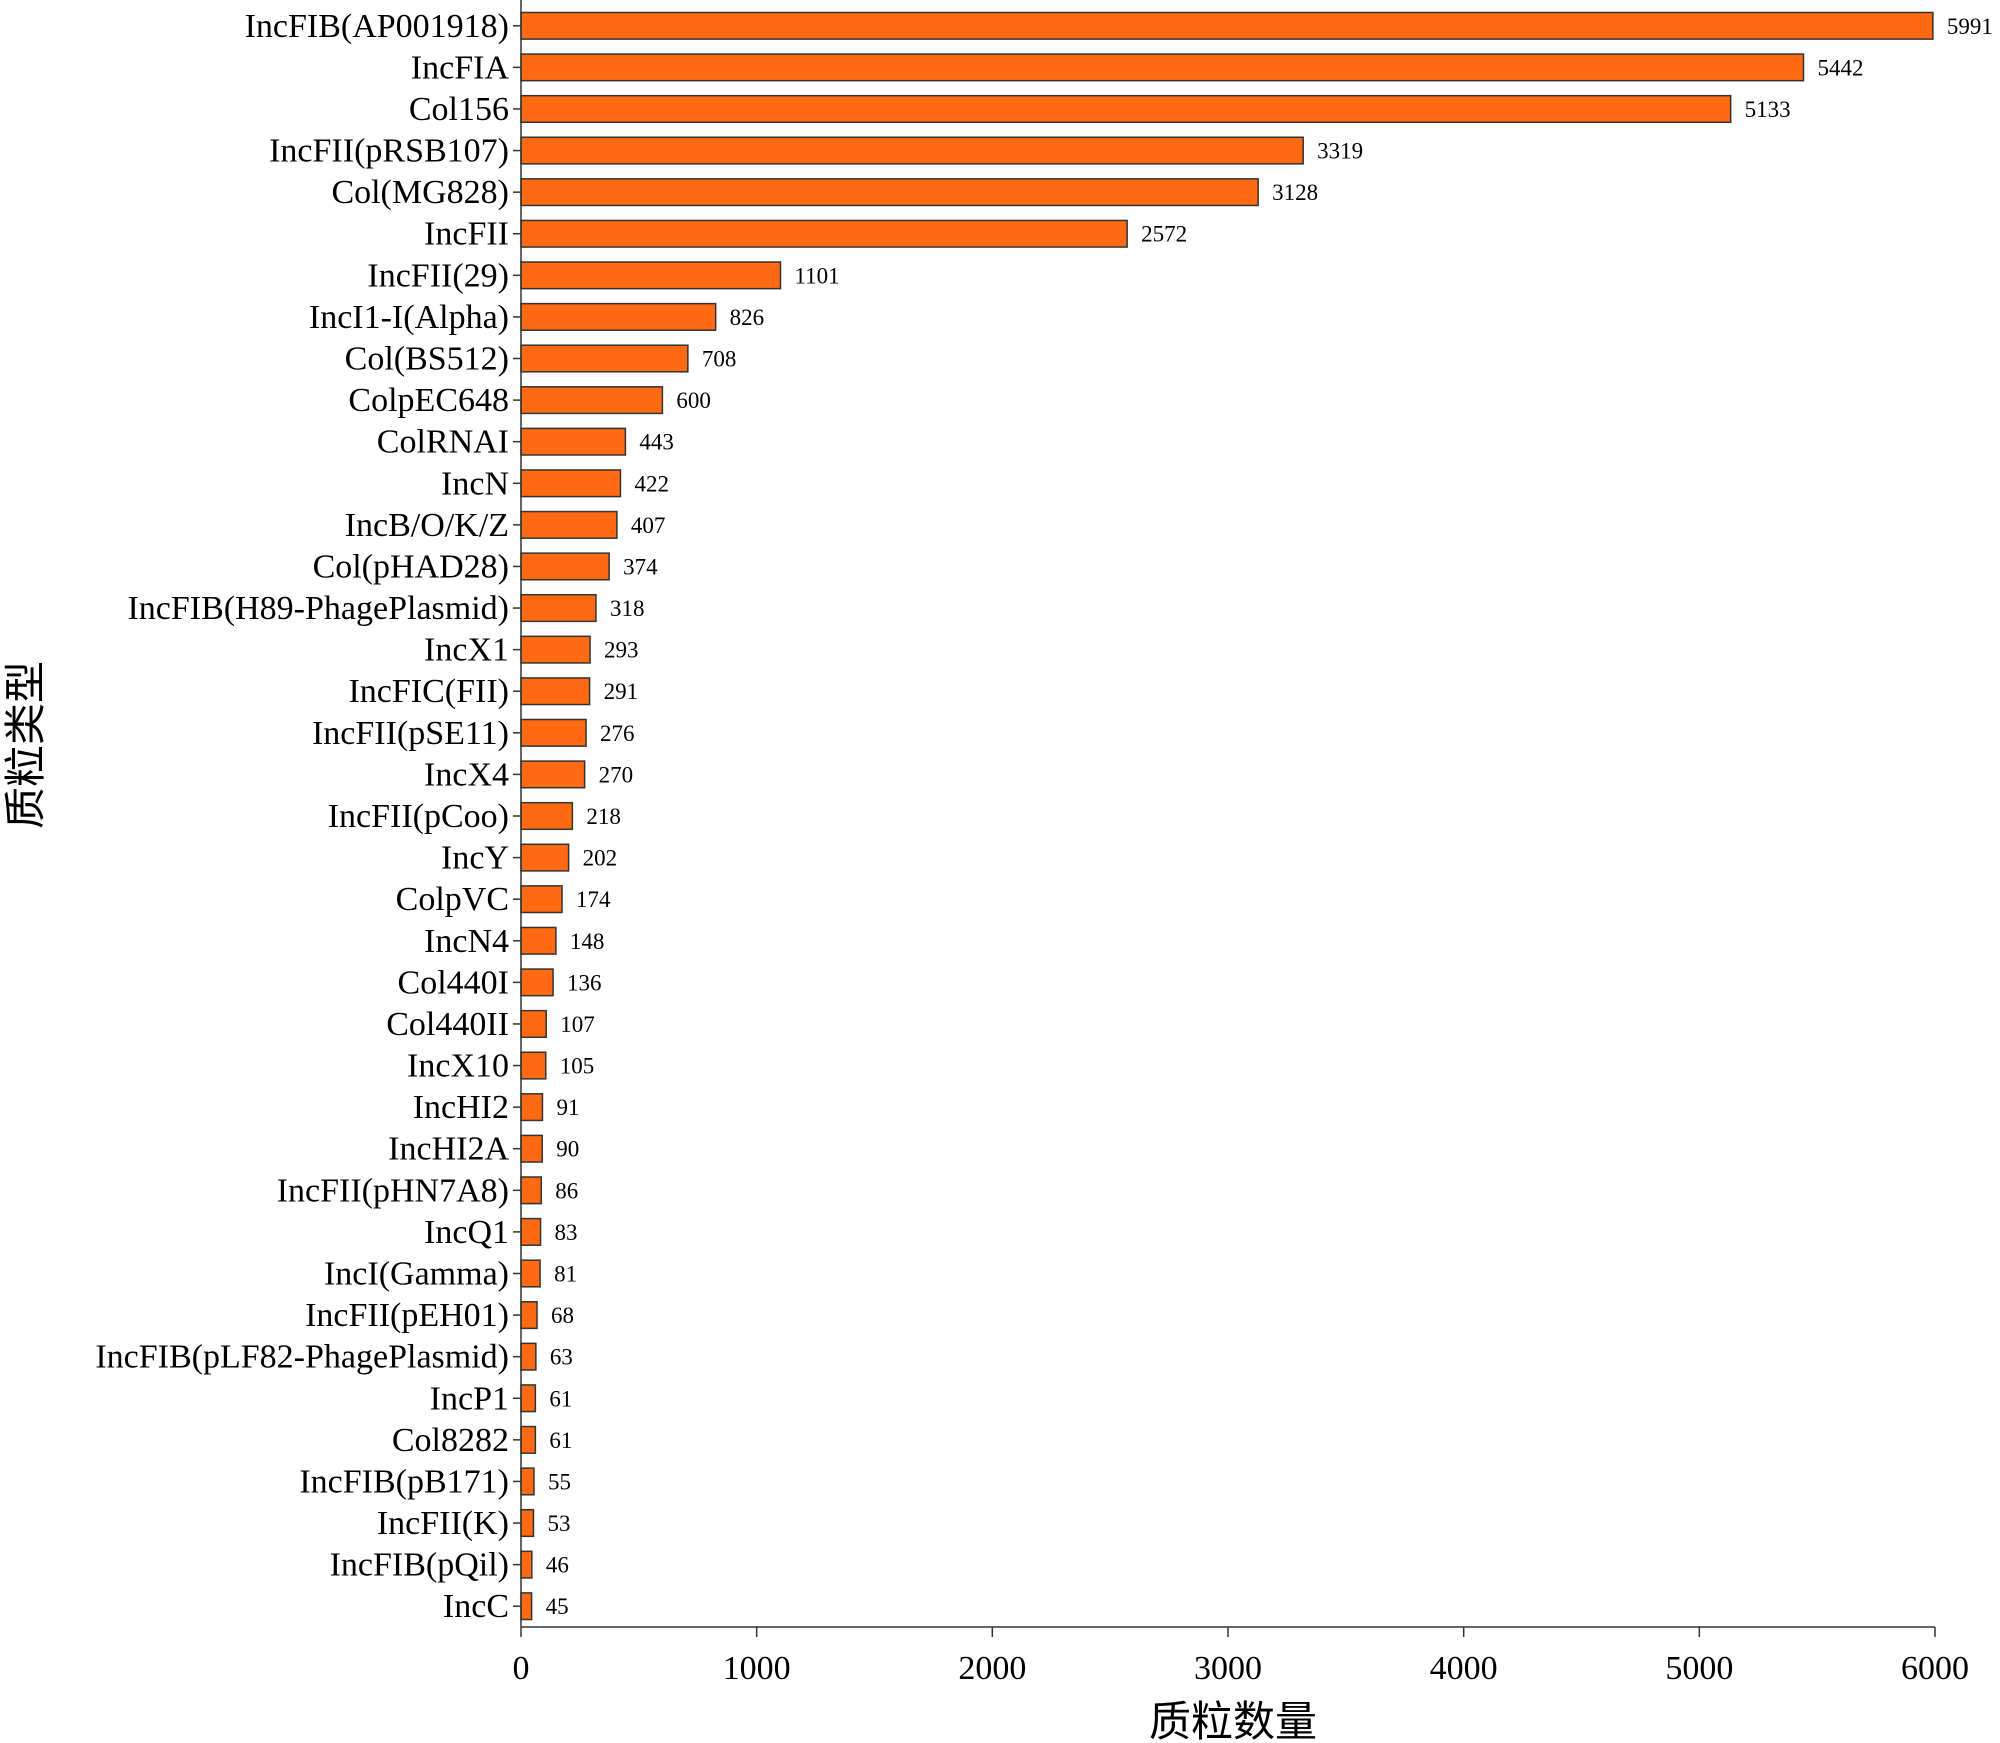 The height and width of the screenshot is (1743, 2000). Describe the element at coordinates (651, 483) in the screenshot. I see `data-label: 422` at that location.